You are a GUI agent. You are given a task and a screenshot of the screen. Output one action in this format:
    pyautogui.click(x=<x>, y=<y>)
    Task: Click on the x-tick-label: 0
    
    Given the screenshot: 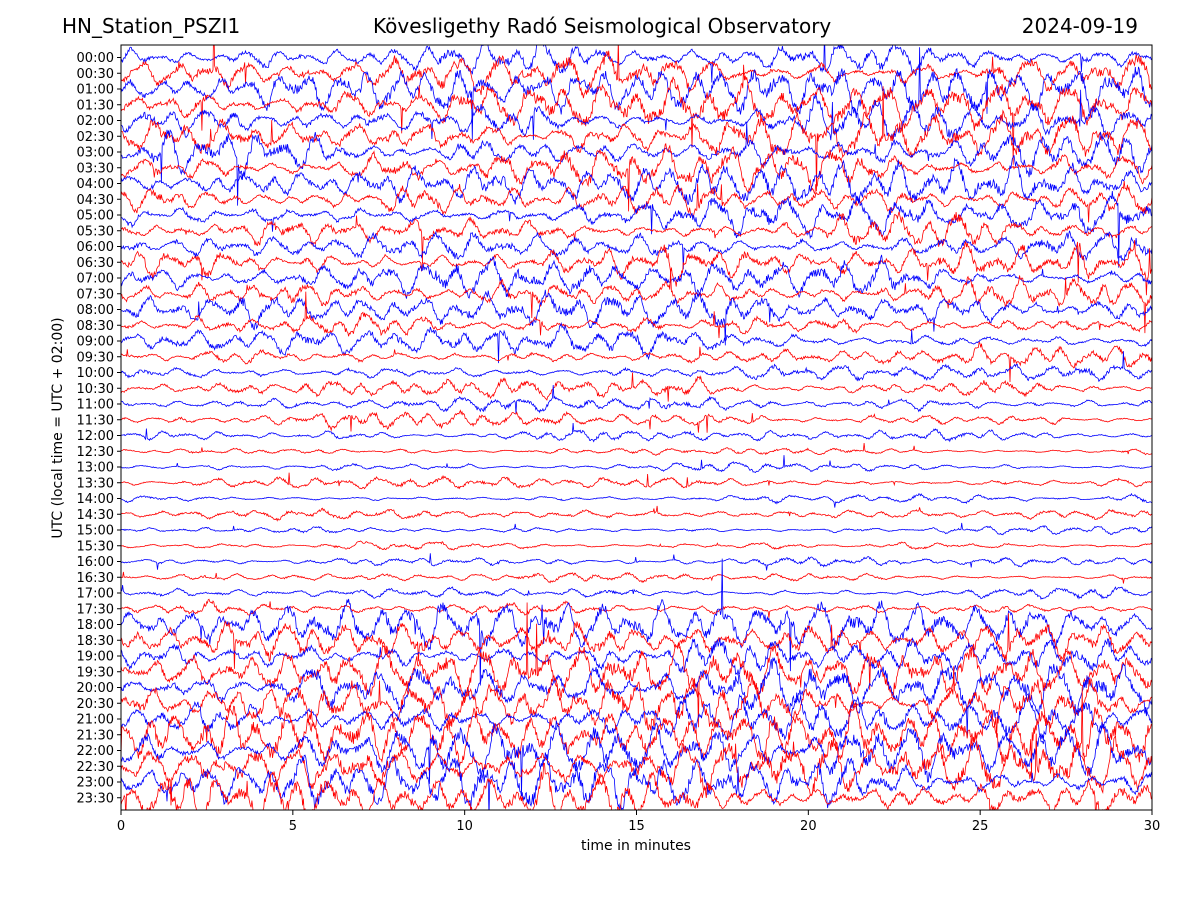 What is the action you would take?
    pyautogui.click(x=121, y=826)
    